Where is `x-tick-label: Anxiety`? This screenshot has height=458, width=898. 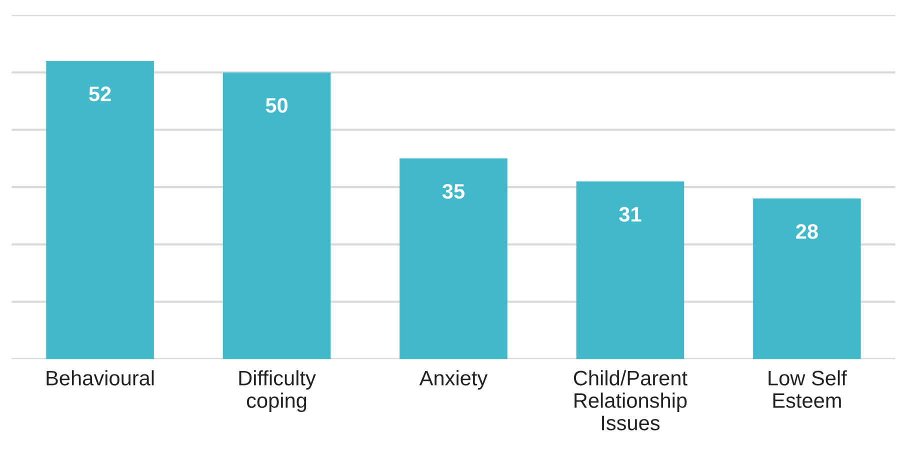
x-tick-label: Anxiety is located at coordinates (453, 380).